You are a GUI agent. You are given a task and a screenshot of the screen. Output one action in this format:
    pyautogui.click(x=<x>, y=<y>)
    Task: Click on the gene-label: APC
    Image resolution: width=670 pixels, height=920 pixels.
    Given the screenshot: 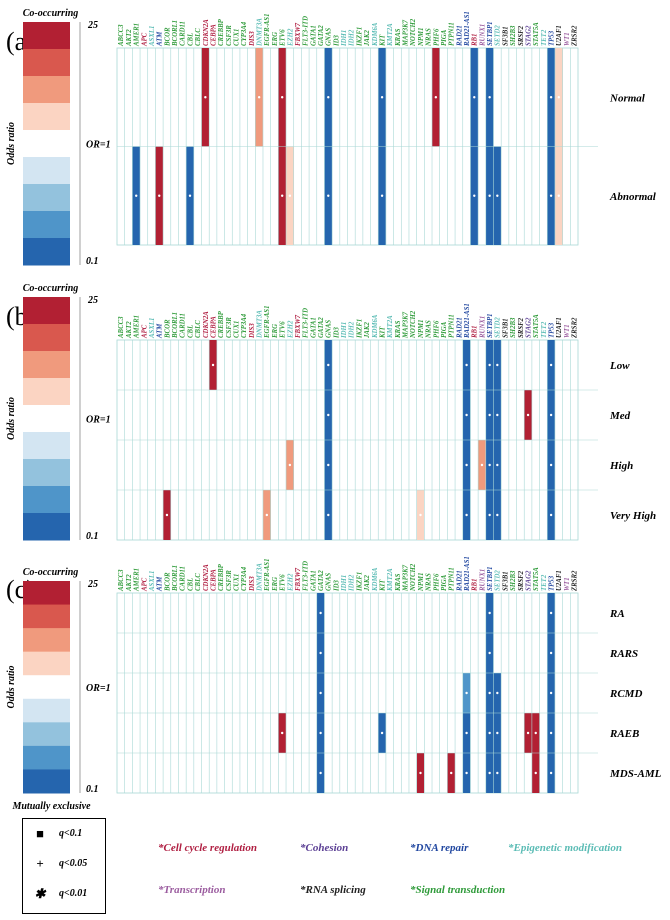 What is the action you would take?
    pyautogui.click(x=144, y=584)
    